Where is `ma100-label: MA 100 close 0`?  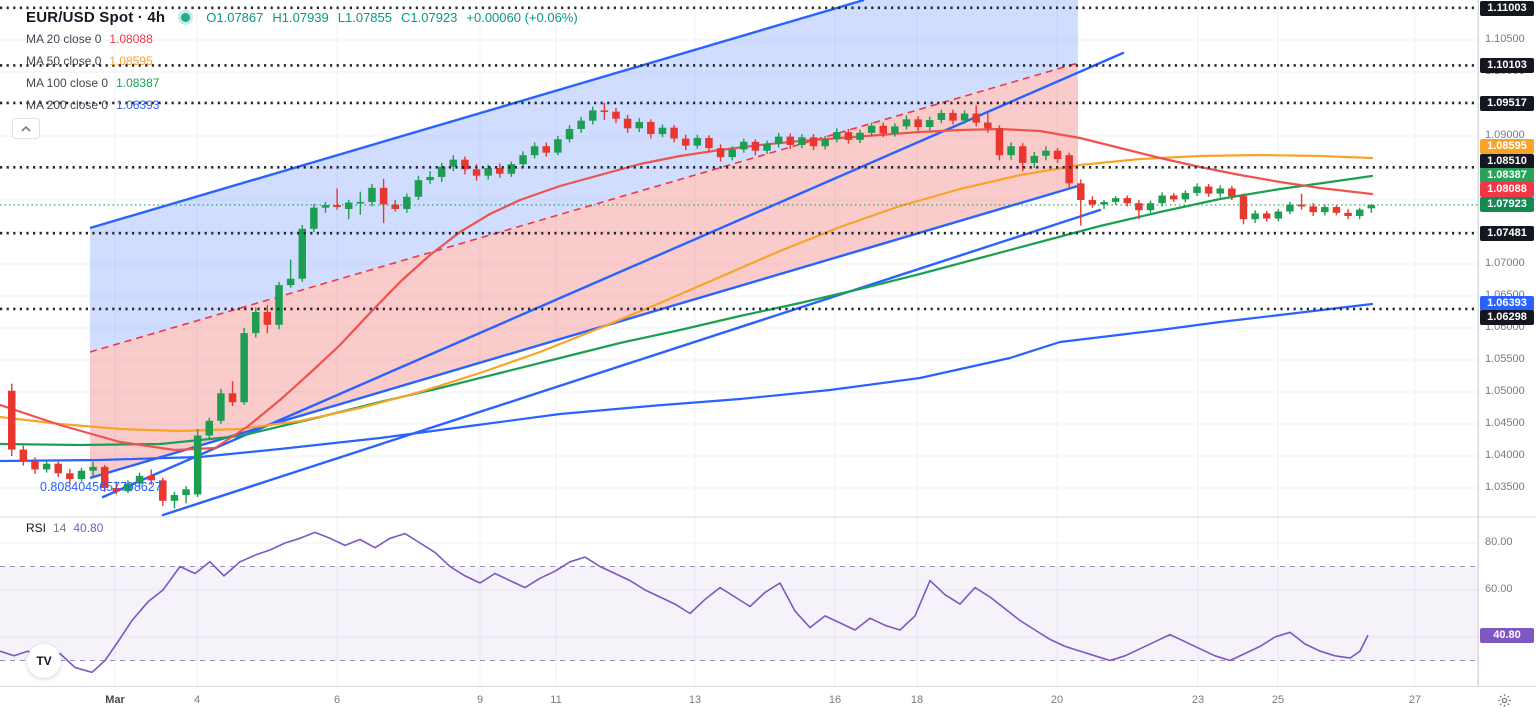 ma100-label: MA 100 close 0 is located at coordinates (67, 83).